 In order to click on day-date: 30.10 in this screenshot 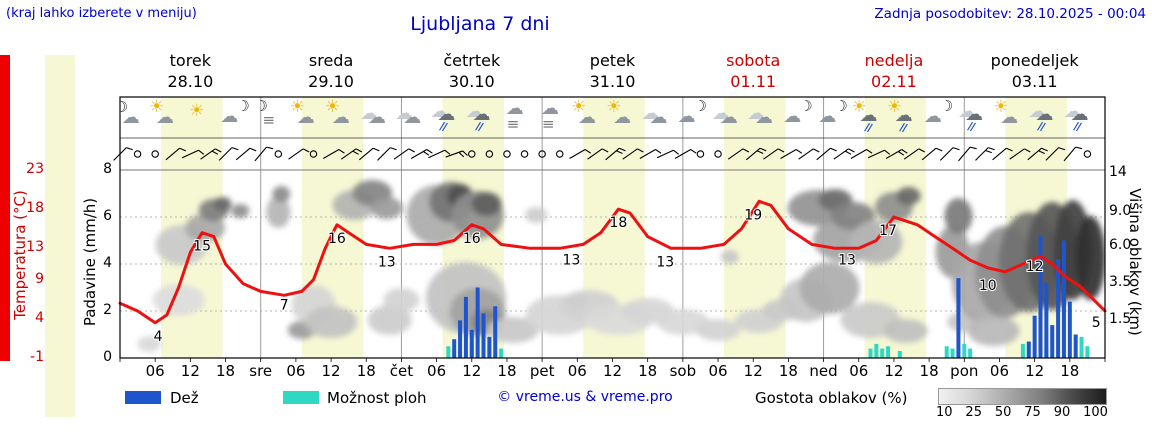, I will do `click(471, 81)`.